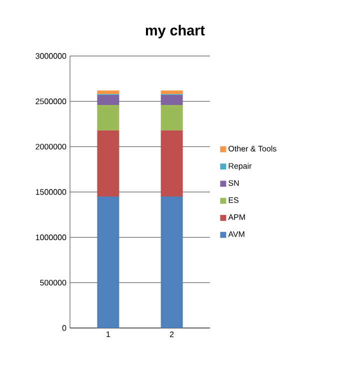 Image resolution: width=352 pixels, height=372 pixels. I want to click on y-tick-label: 2000000, so click(51, 147).